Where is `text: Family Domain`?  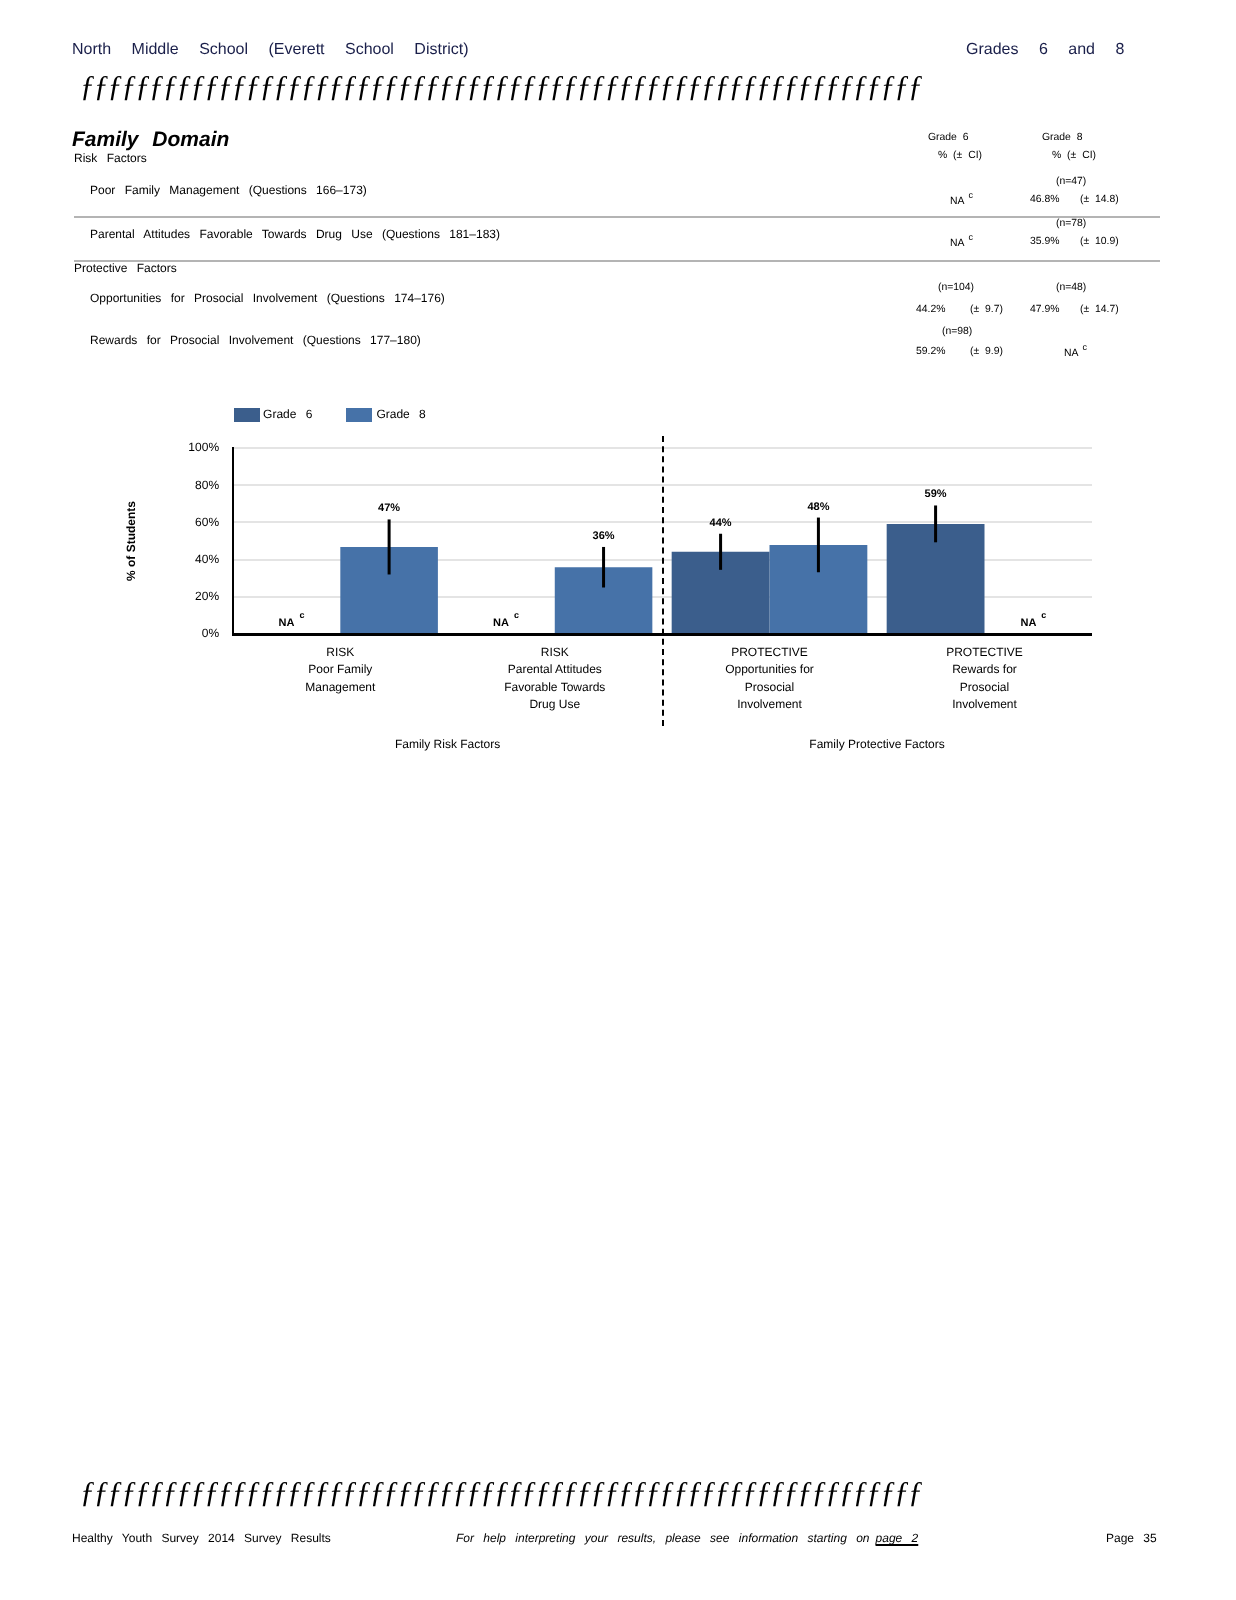
text: Family Domain is located at coordinates (151, 140).